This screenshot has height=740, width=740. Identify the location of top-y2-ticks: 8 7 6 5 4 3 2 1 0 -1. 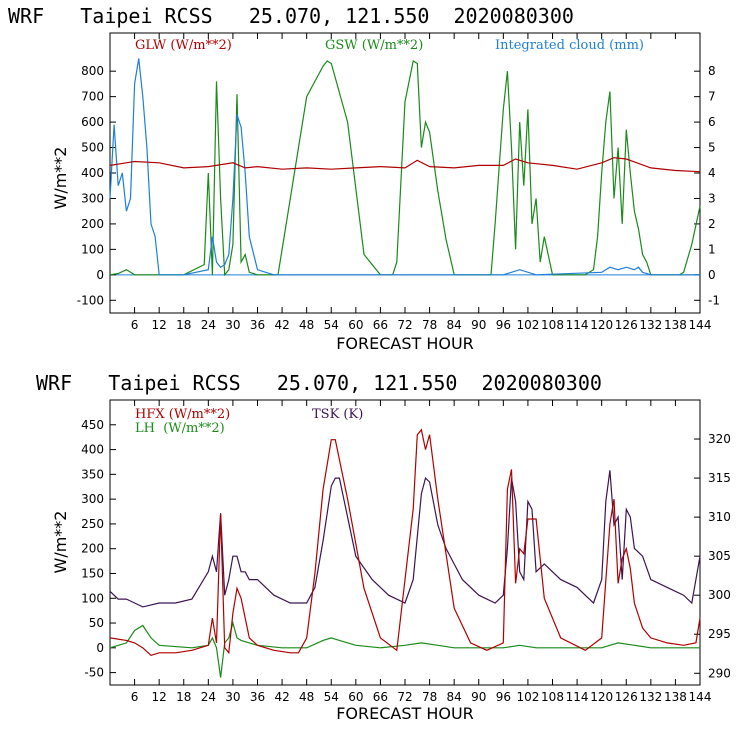
(707, 185).